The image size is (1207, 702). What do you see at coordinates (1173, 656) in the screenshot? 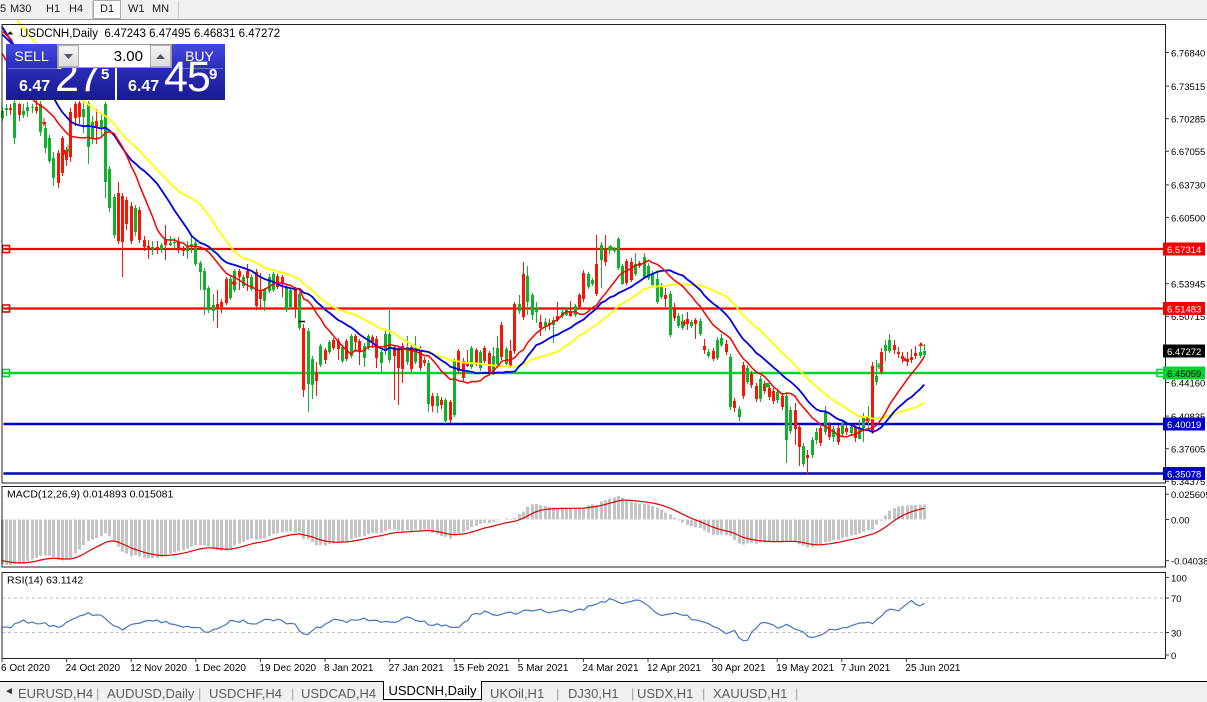
I see `svg-text: 0` at bounding box center [1173, 656].